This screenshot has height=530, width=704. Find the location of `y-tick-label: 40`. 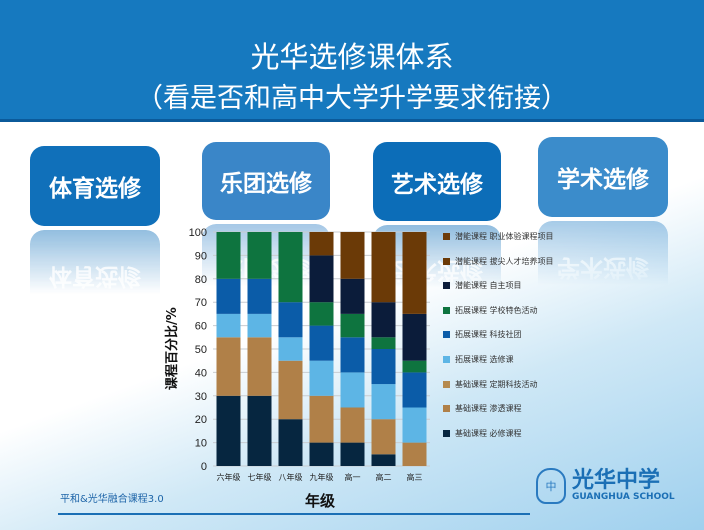

y-tick-label: 40 is located at coordinates (201, 373).